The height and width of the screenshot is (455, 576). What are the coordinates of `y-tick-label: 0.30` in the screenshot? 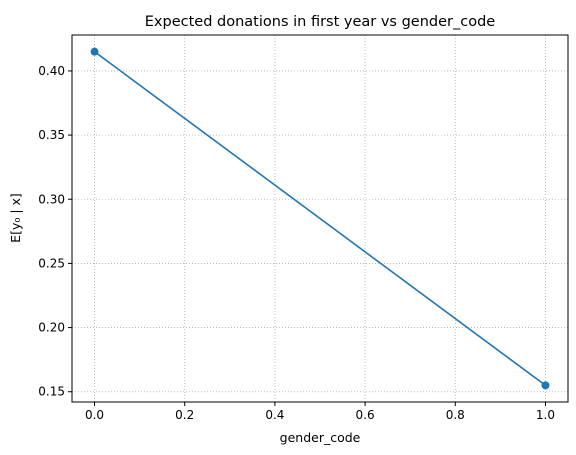 It's located at (51, 199).